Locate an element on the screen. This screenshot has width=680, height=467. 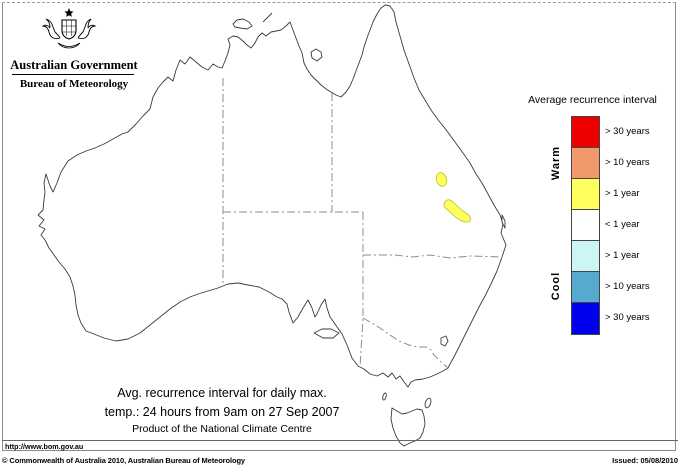
coat-of-arms is located at coordinates (69, 28).